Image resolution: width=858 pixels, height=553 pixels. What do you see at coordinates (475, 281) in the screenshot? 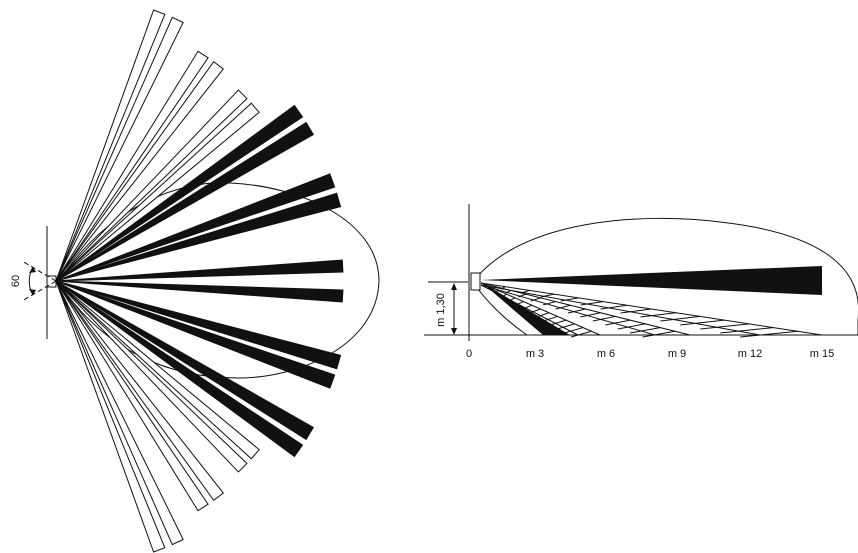
I see `side-sensor` at bounding box center [475, 281].